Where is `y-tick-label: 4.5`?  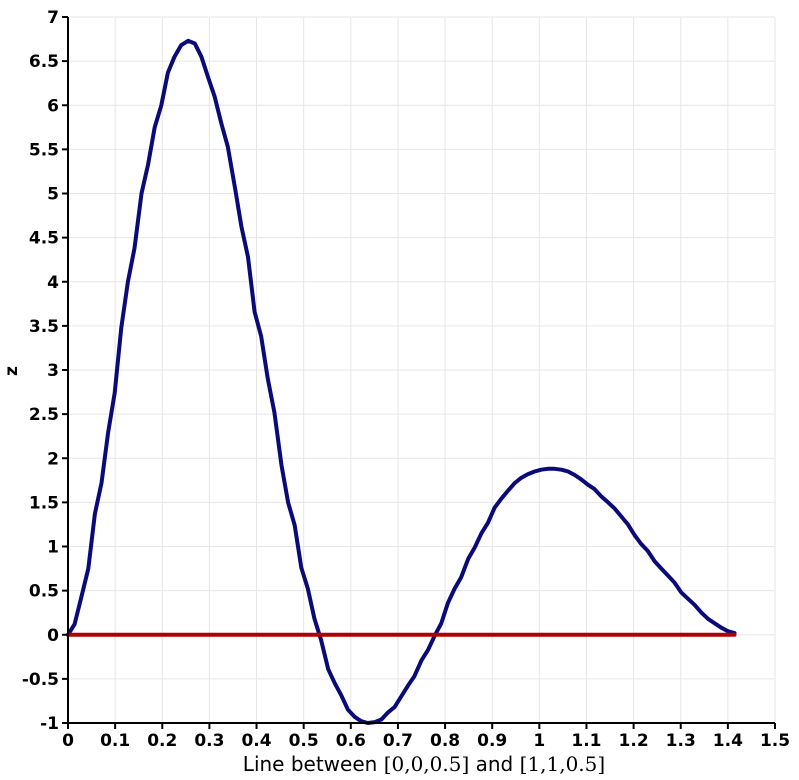
y-tick-label: 4.5 is located at coordinates (44, 239).